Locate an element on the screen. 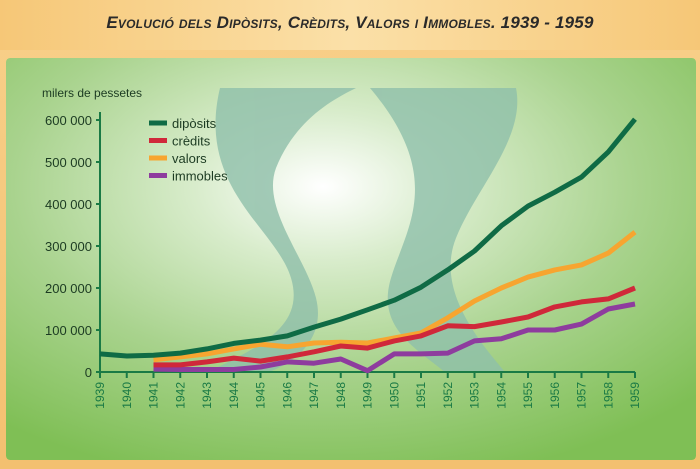 The width and height of the screenshot is (700, 469). y-tick-label: 200 000 is located at coordinates (68, 288).